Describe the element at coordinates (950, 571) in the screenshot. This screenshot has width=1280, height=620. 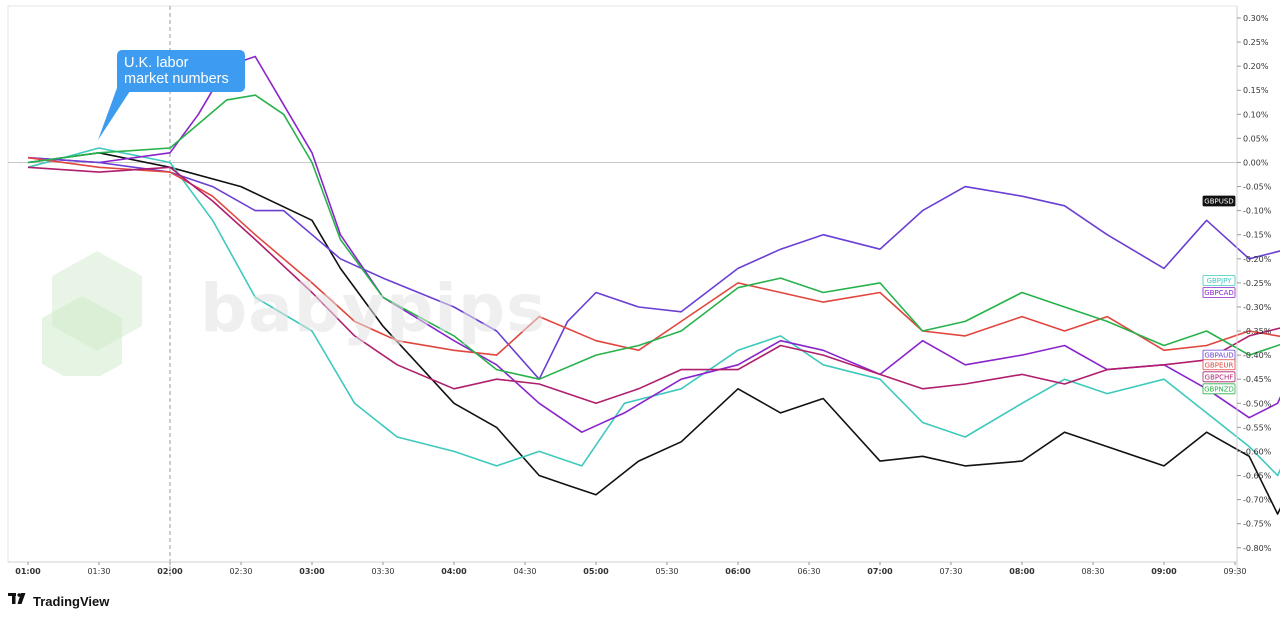
I see `x-tick-label: 07:30` at that location.